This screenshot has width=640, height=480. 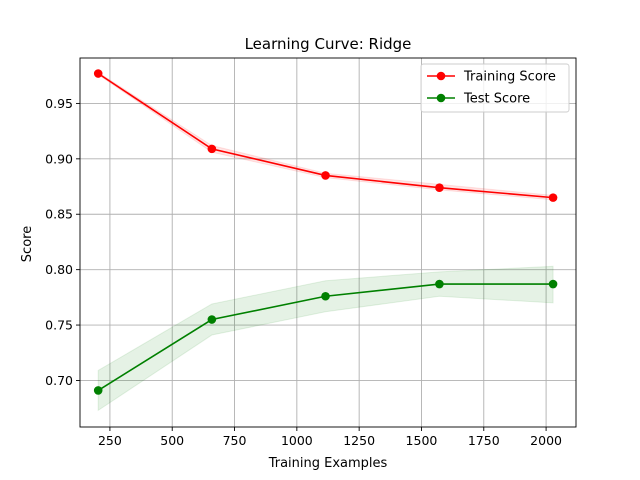 What do you see at coordinates (496, 99) in the screenshot?
I see `legend-test-score-label: Test Score` at bounding box center [496, 99].